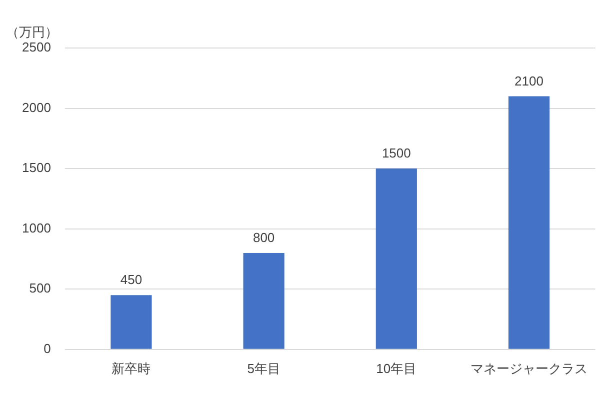 This screenshot has width=600, height=395. Describe the element at coordinates (36, 228) in the screenshot. I see `y-tick-label: 1000` at that location.